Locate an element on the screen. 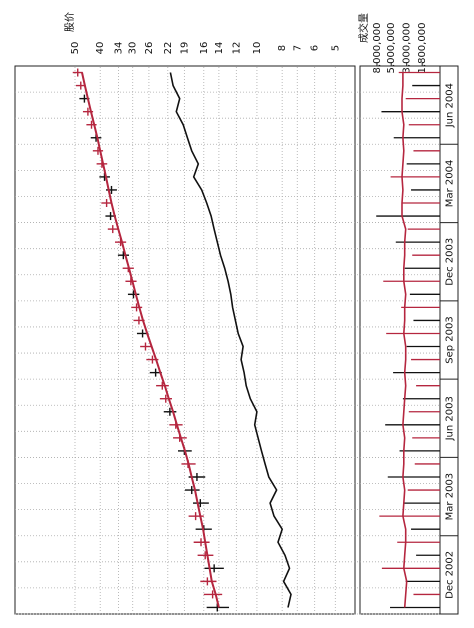 This screenshot has height=628, width=474. x-tick-label: Dec 2003 is located at coordinates (450, 262).